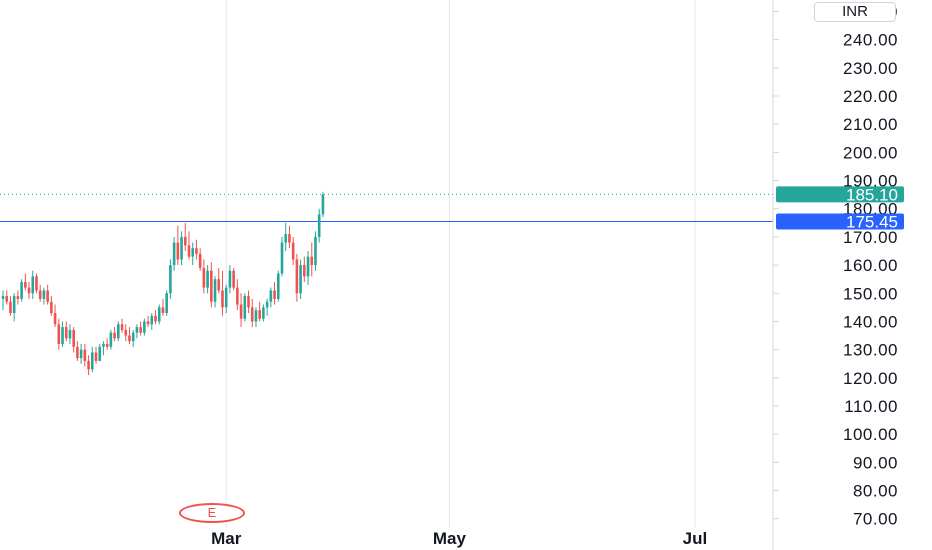 Image resolution: width=932 pixels, height=550 pixels. I want to click on time-axis: Mar May Jul, so click(459, 538).